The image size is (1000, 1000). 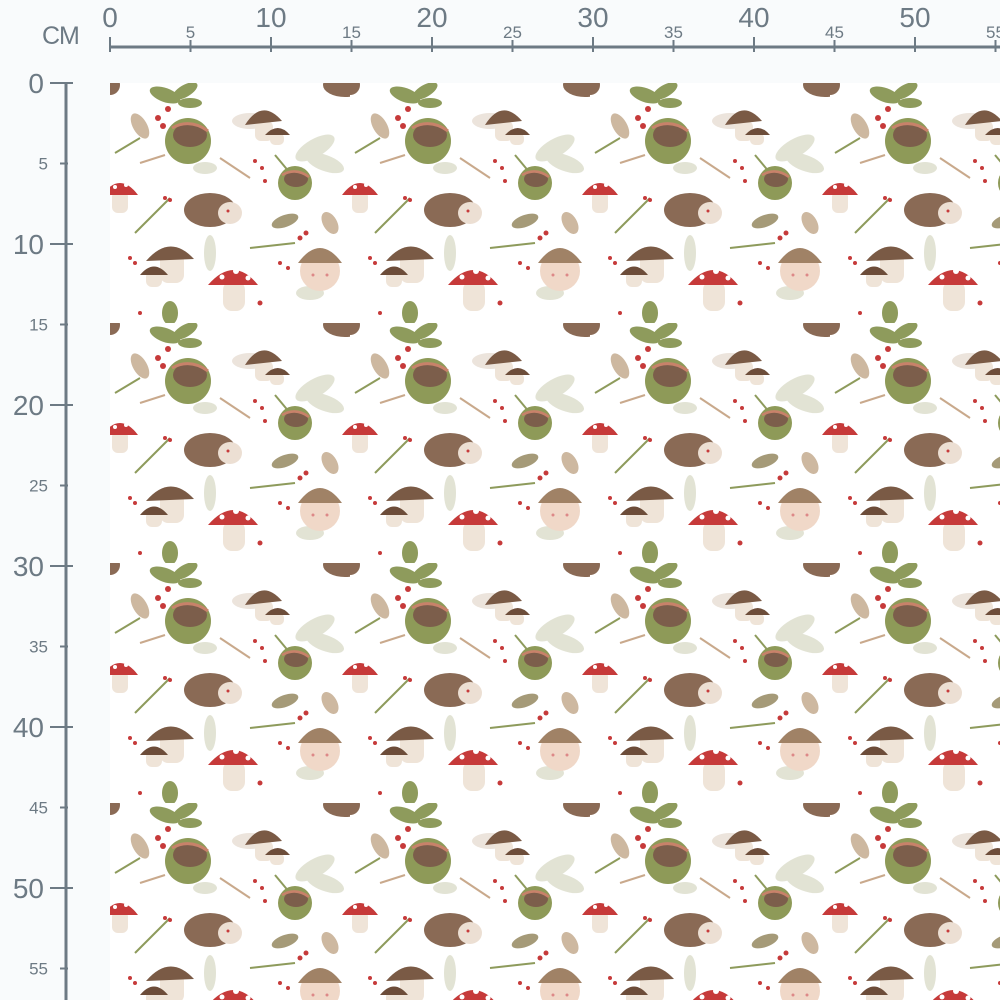 What do you see at coordinates (110, 17) in the screenshot?
I see `top-ruler-label: 0` at bounding box center [110, 17].